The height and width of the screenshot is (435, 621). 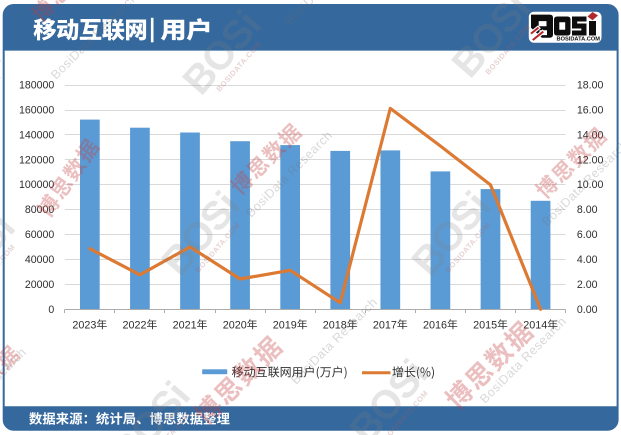 What do you see at coordinates (579, 39) in the screenshot?
I see `svg-text: BOSIDATA.COM` at bounding box center [579, 39].